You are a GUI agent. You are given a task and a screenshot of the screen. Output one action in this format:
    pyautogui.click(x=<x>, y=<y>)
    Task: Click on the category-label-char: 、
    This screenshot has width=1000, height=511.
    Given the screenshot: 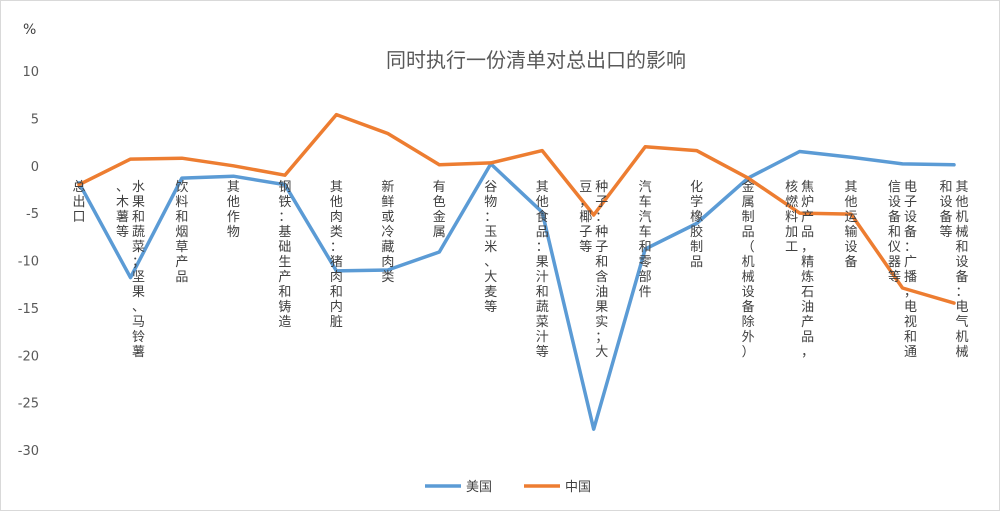 What is the action you would take?
    pyautogui.click(x=138, y=307)
    